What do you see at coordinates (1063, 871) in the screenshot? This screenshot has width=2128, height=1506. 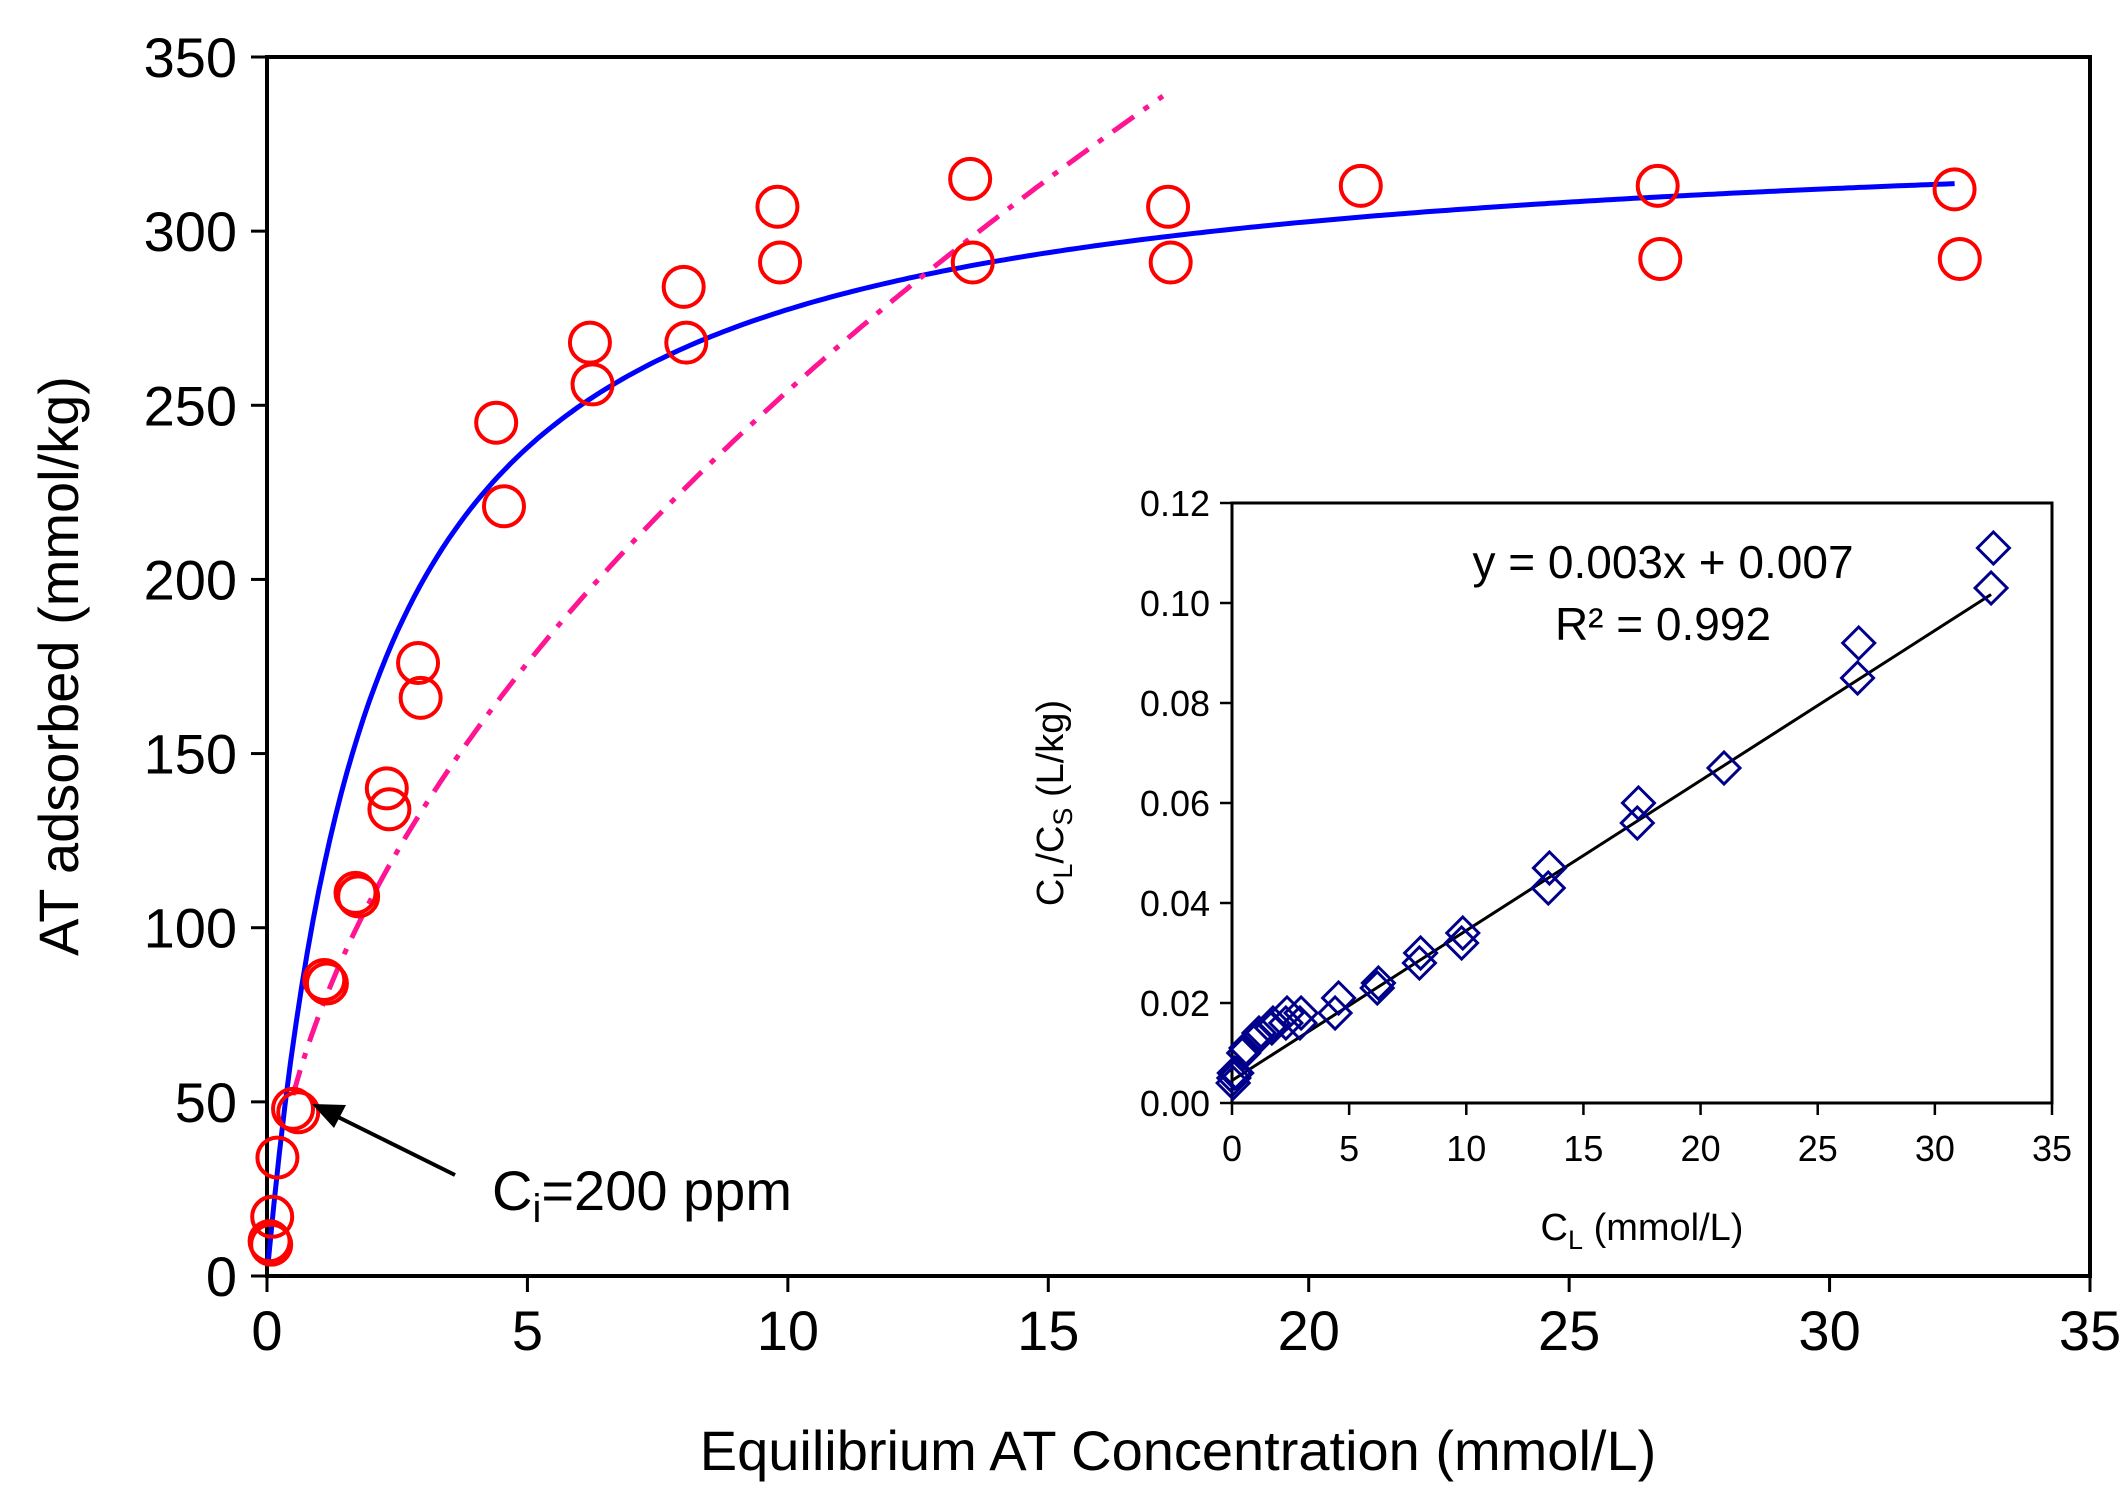 I see `inset-y-label-sub1: L` at bounding box center [1063, 871].